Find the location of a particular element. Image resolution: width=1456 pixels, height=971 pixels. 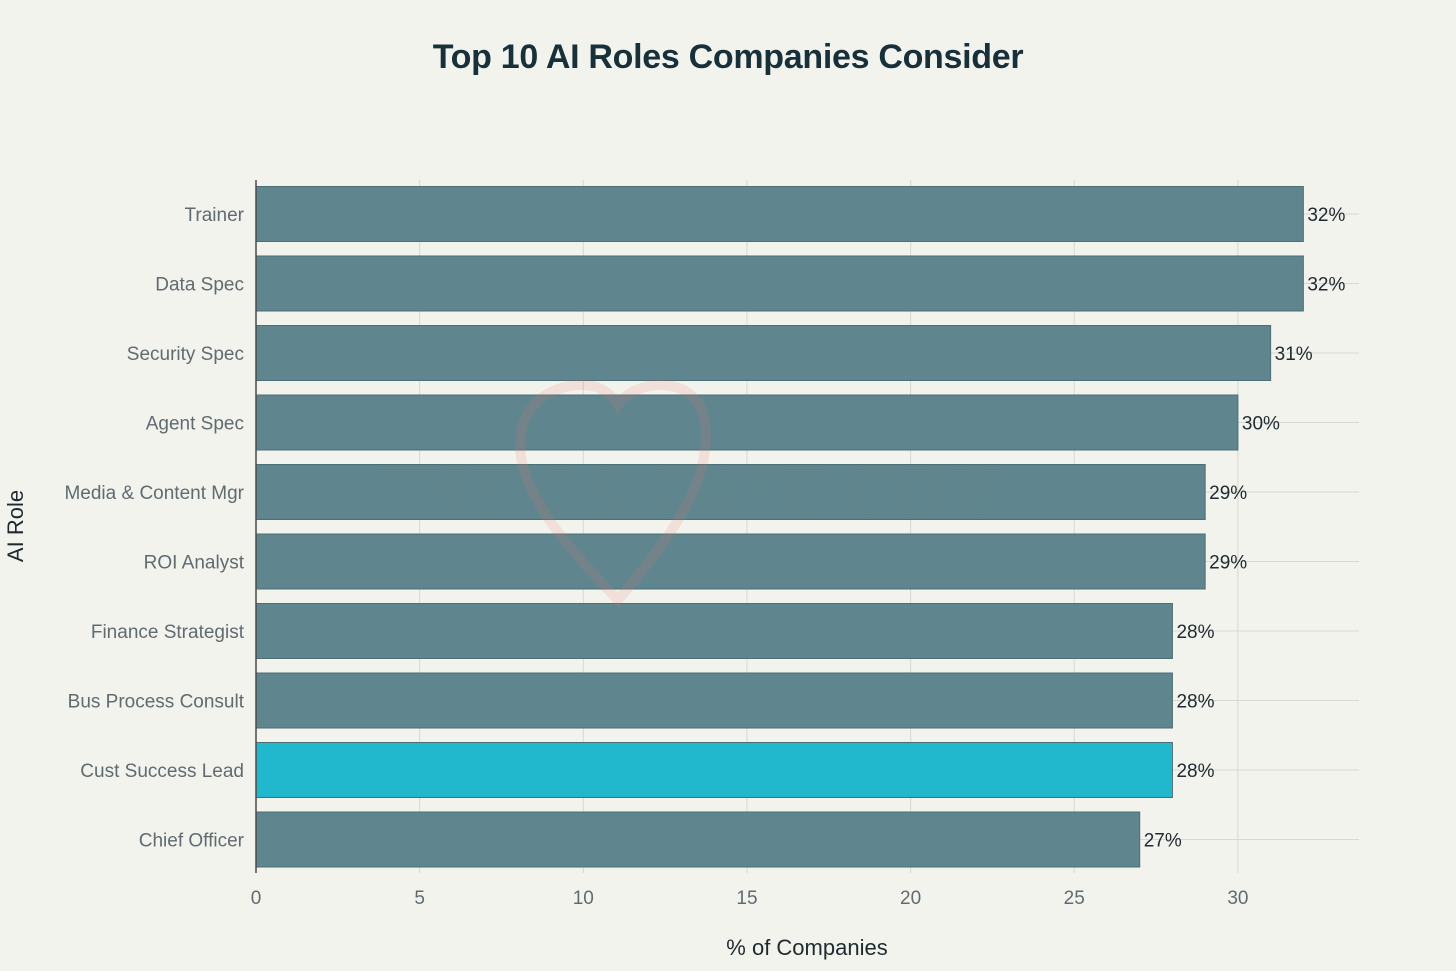

category-label-6: Finance Strategist is located at coordinates (168, 632).